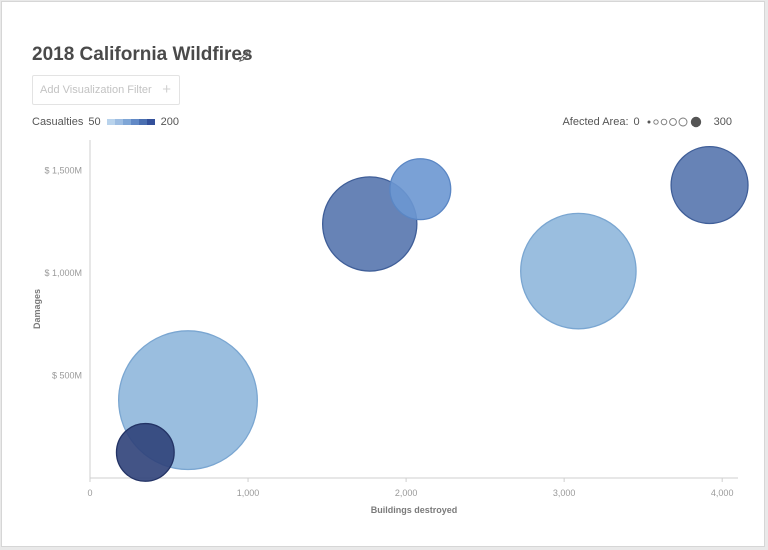 The width and height of the screenshot is (768, 550). Describe the element at coordinates (406, 493) in the screenshot. I see `x-tick-label: 2,000` at that location.